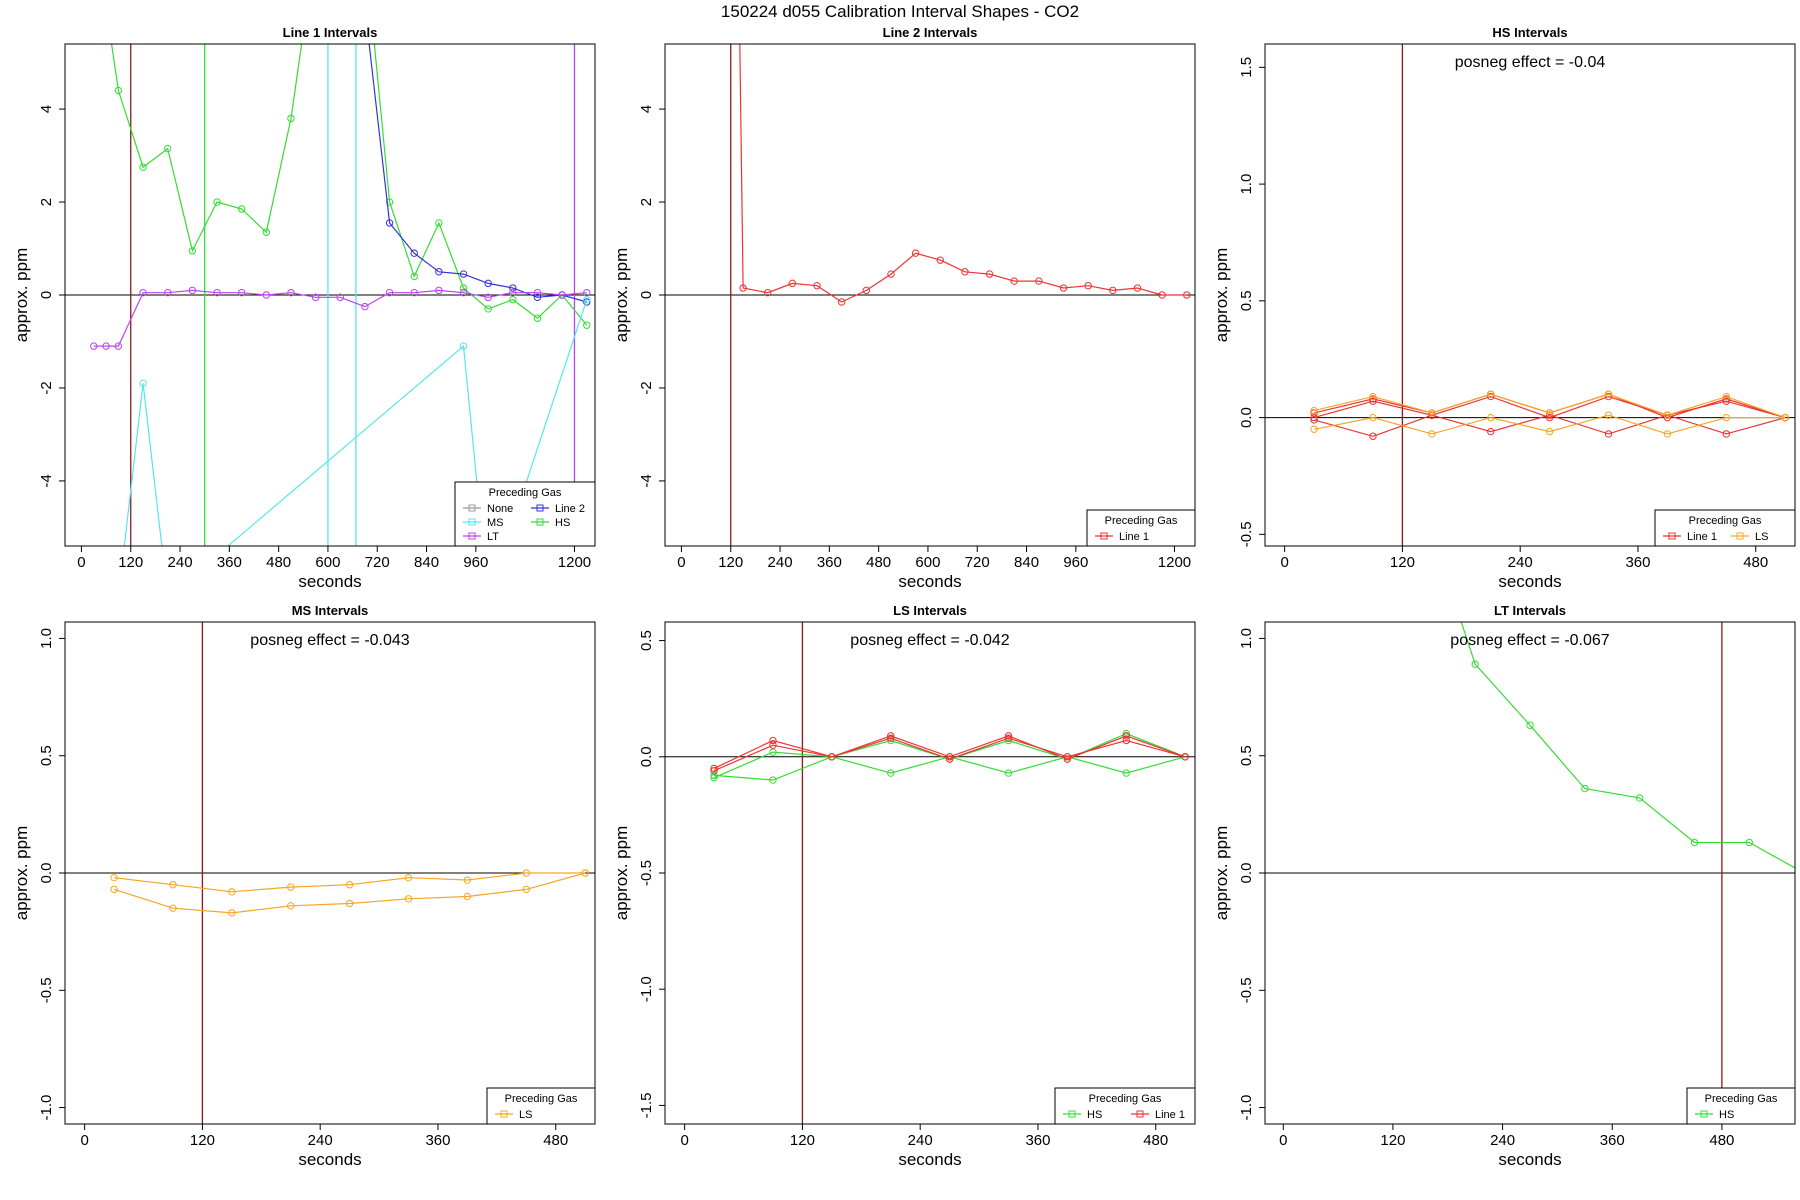 This screenshot has height=1200, width=1800. I want to click on y-tick-label: 2, so click(646, 202).